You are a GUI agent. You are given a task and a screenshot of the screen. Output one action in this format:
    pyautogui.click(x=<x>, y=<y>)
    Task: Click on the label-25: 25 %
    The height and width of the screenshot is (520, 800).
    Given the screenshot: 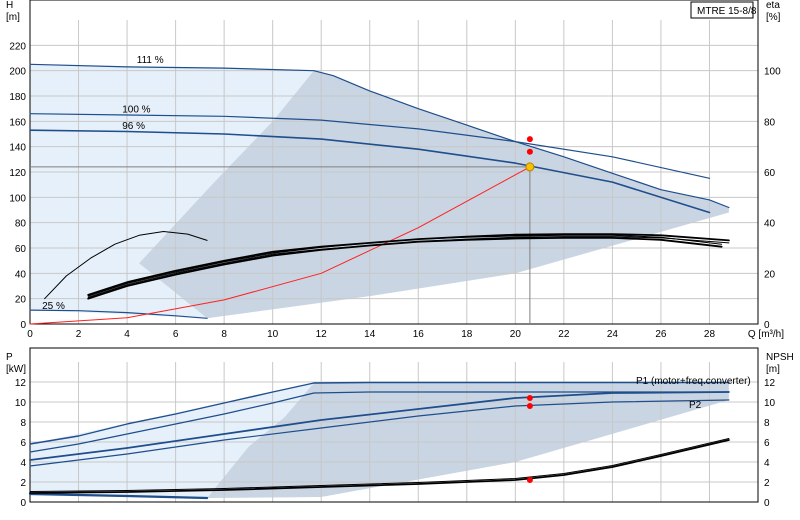 What is the action you would take?
    pyautogui.click(x=53, y=306)
    